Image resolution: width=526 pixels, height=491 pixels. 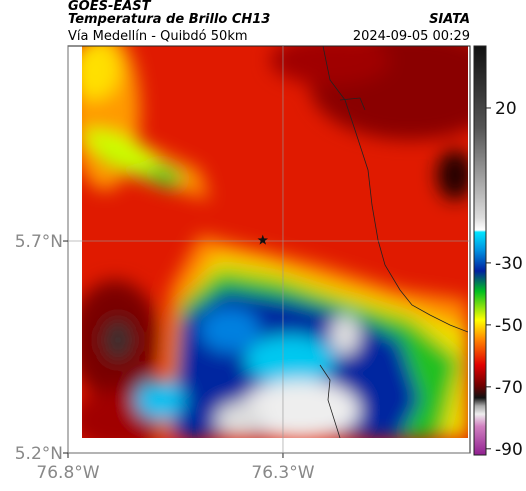 I want to click on x-tick-label: 76.8°W, so click(x=67, y=473).